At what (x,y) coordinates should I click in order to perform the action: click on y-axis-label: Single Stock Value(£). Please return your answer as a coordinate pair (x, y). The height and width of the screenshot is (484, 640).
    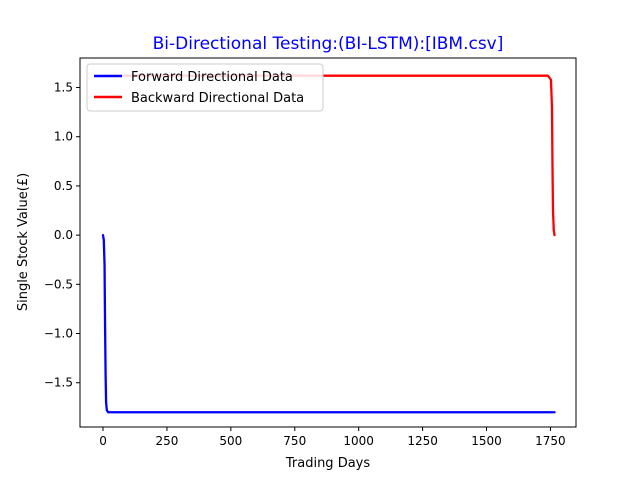
    Looking at the image, I should click on (23, 242).